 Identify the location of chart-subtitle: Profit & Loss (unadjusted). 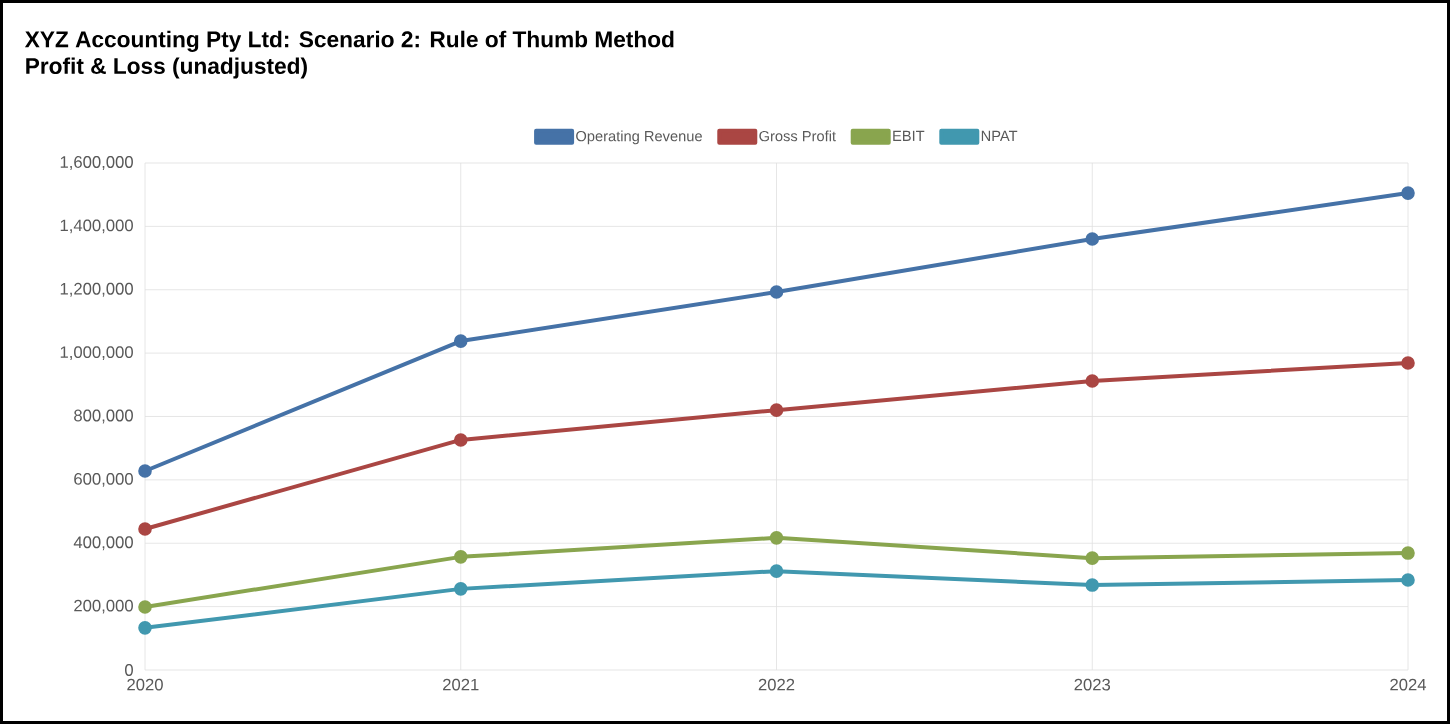
(166, 68).